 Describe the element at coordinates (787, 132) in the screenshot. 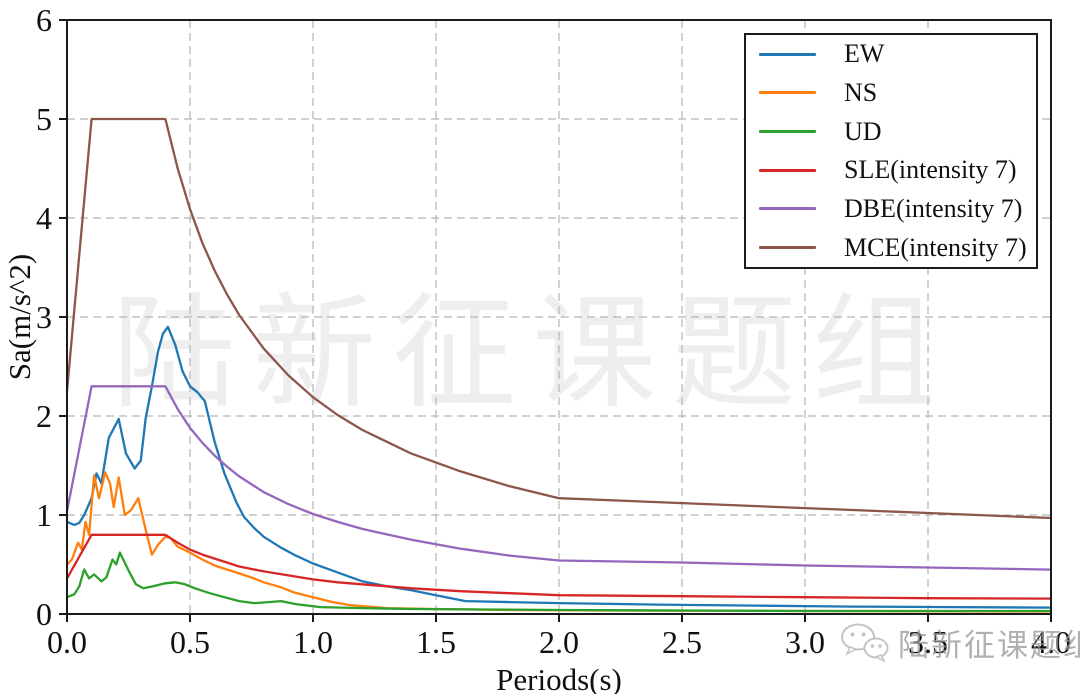

I see `legend-line-sample-ud` at that location.